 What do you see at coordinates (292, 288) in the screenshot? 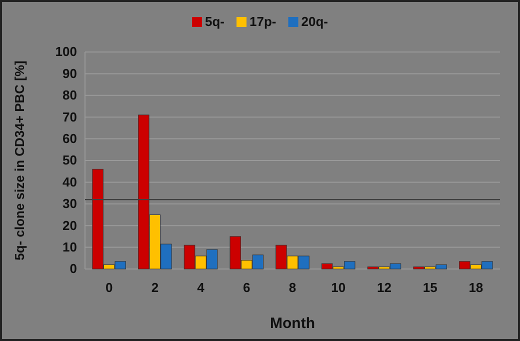
I see `x-tick-label: 8` at bounding box center [292, 288].